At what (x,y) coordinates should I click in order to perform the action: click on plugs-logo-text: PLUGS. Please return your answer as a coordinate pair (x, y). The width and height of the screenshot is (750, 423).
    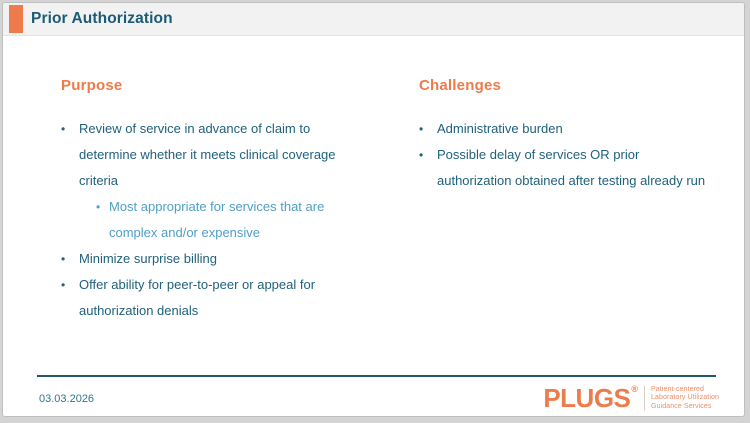
    Looking at the image, I should click on (587, 398).